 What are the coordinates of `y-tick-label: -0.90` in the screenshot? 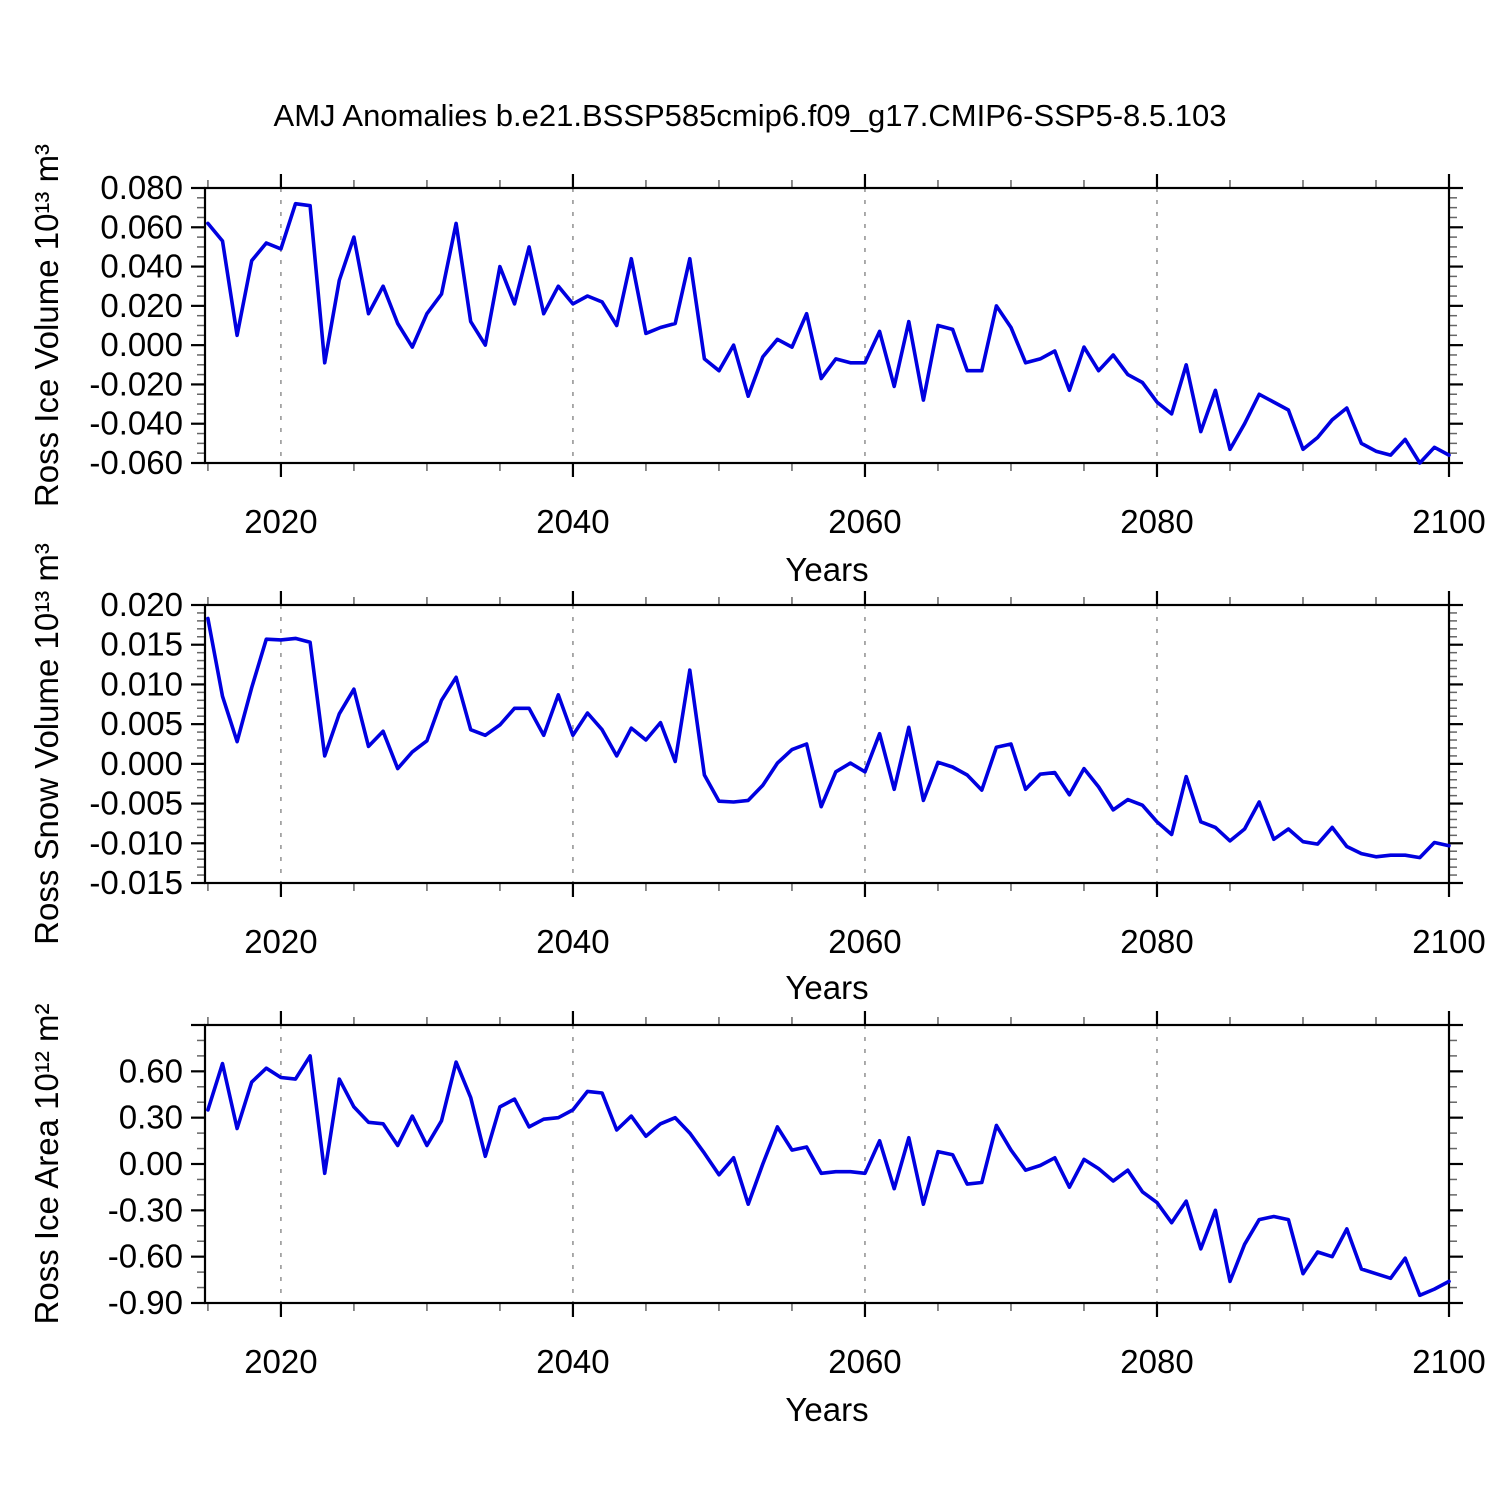 It's located at (145, 1302).